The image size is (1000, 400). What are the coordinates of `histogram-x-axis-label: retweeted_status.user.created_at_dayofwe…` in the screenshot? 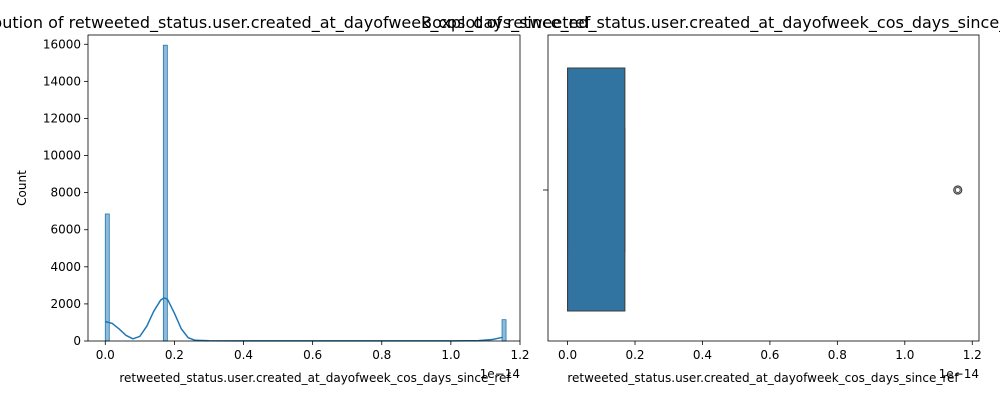 It's located at (315, 378).